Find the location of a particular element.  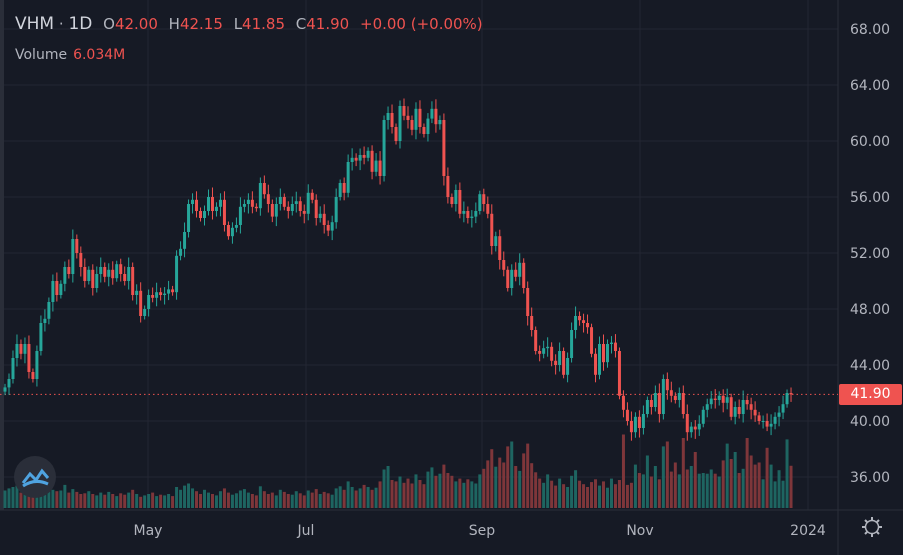

y-tick-label: 48.00 is located at coordinates (870, 310).